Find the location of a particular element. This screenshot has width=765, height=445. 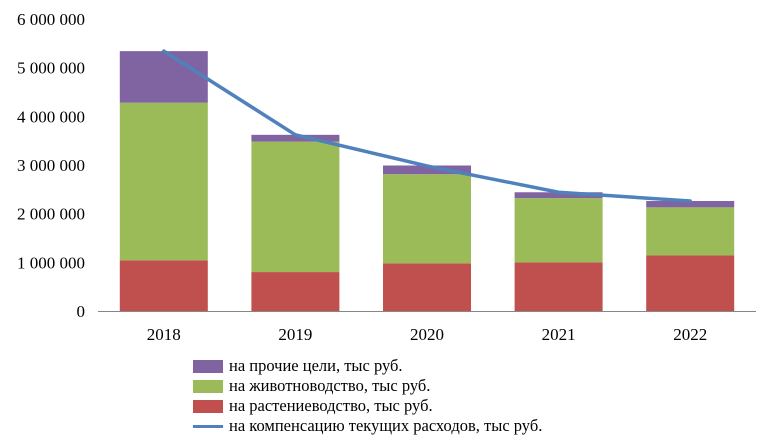

x-tick-label: 2018 is located at coordinates (164, 334).